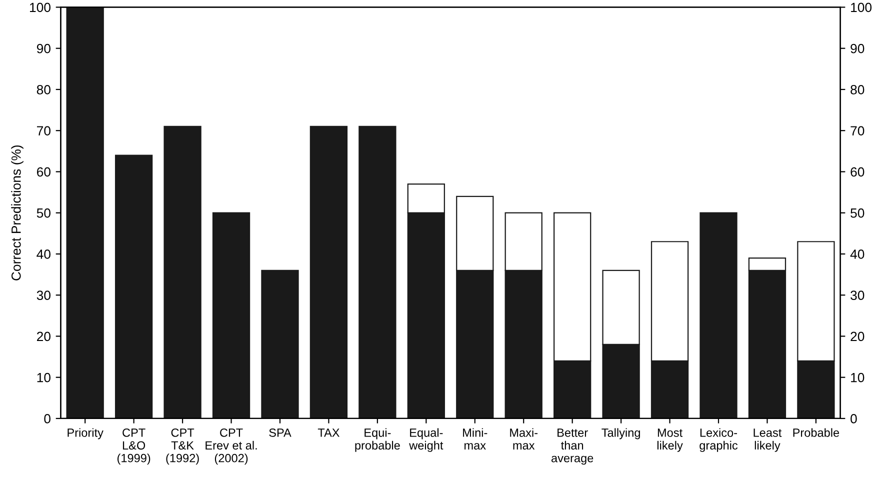 The image size is (893, 481). What do you see at coordinates (43, 89) in the screenshot?
I see `y-tick-label: 80` at bounding box center [43, 89].